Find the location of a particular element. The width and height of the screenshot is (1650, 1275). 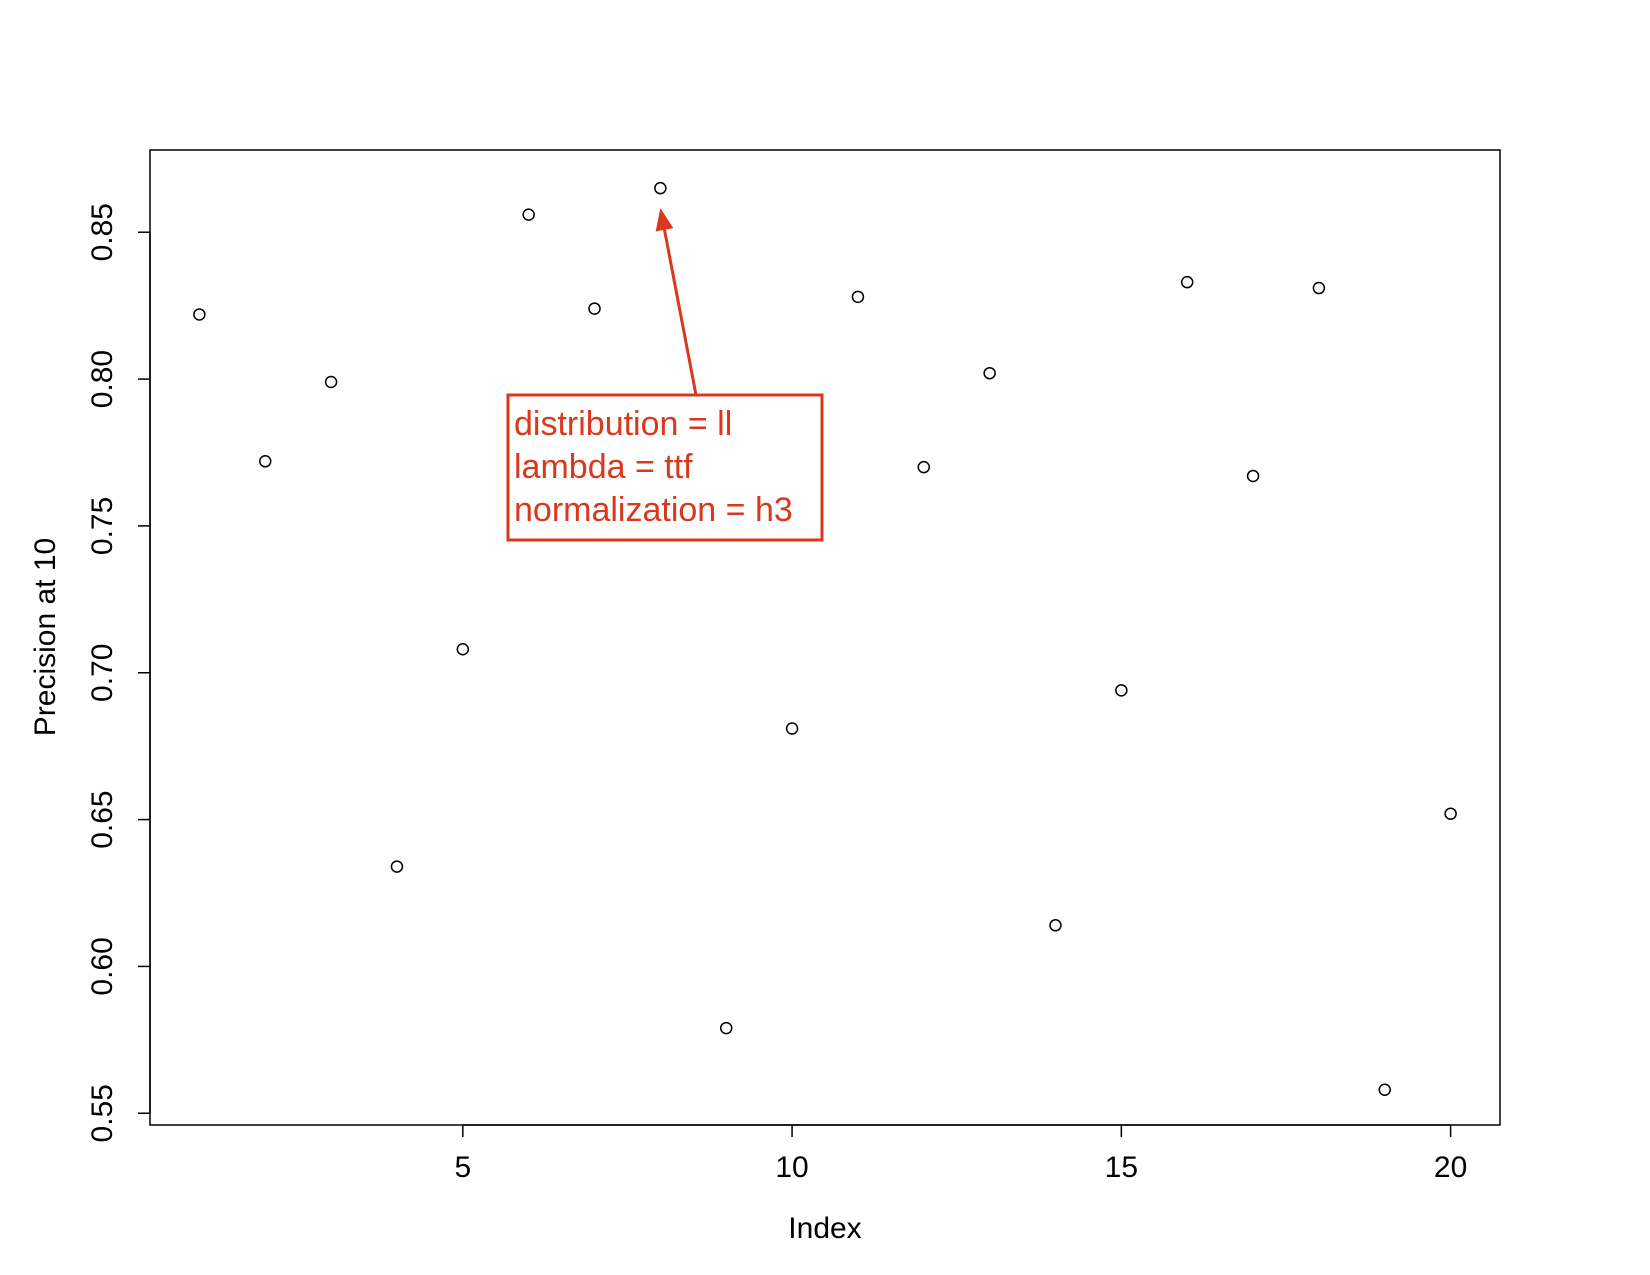

annotation-line: distribution = ll is located at coordinates (623, 424).